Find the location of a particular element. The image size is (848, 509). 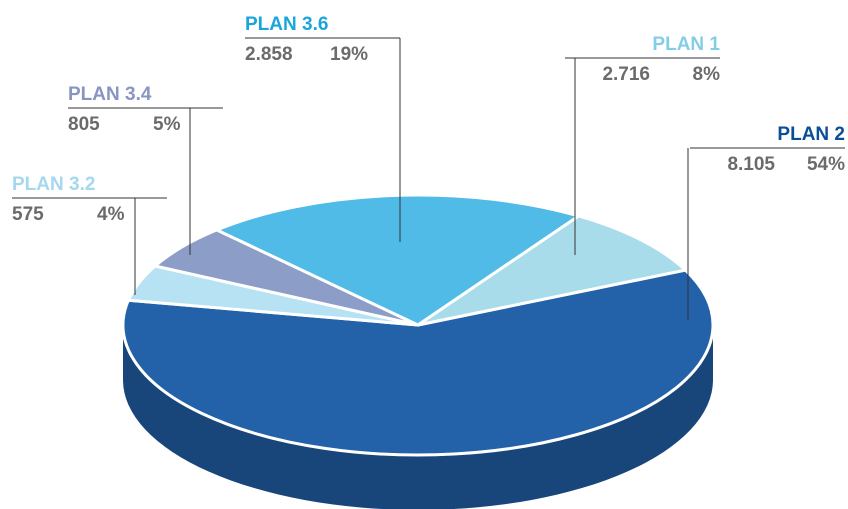

slice-label: PLAN 3.6 is located at coordinates (286, 24).